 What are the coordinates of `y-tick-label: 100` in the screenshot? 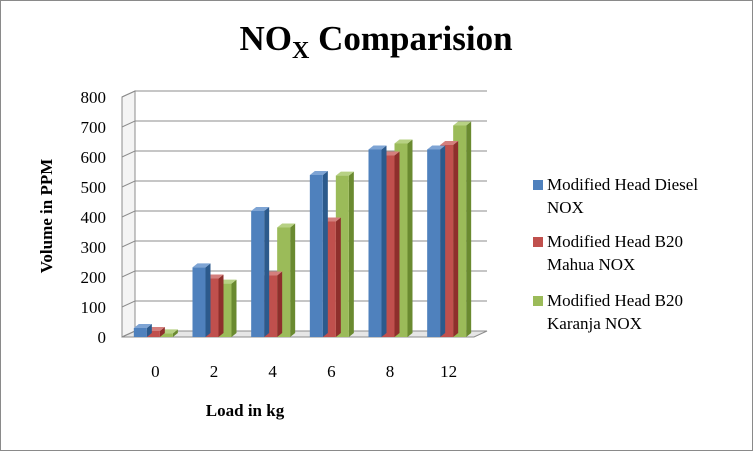 It's located at (94, 307).